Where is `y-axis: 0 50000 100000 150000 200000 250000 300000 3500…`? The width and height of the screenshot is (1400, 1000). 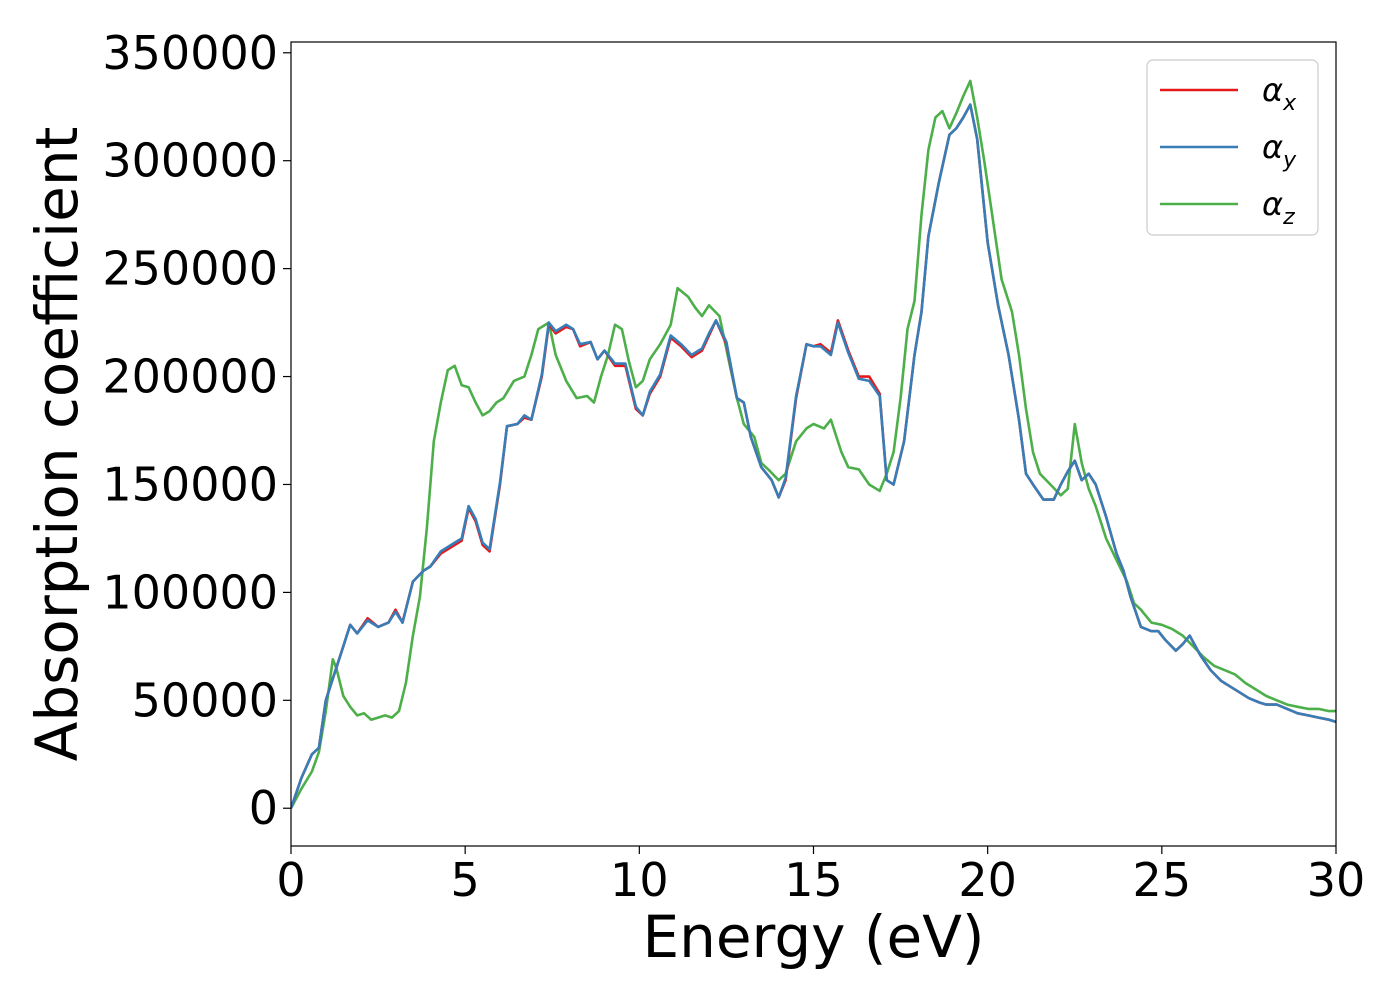
y-axis: 0 50000 100000 150000 200000 250000 300000 3500… is located at coordinates (196, 430).